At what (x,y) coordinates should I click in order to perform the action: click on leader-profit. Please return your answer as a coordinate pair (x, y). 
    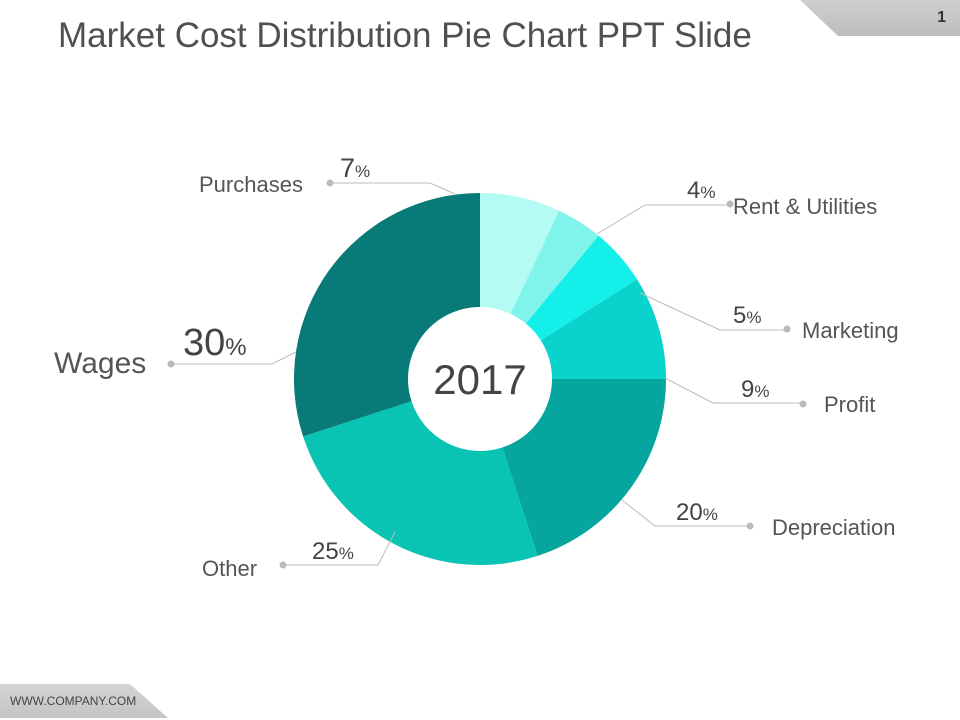
    Looking at the image, I should click on (733, 390).